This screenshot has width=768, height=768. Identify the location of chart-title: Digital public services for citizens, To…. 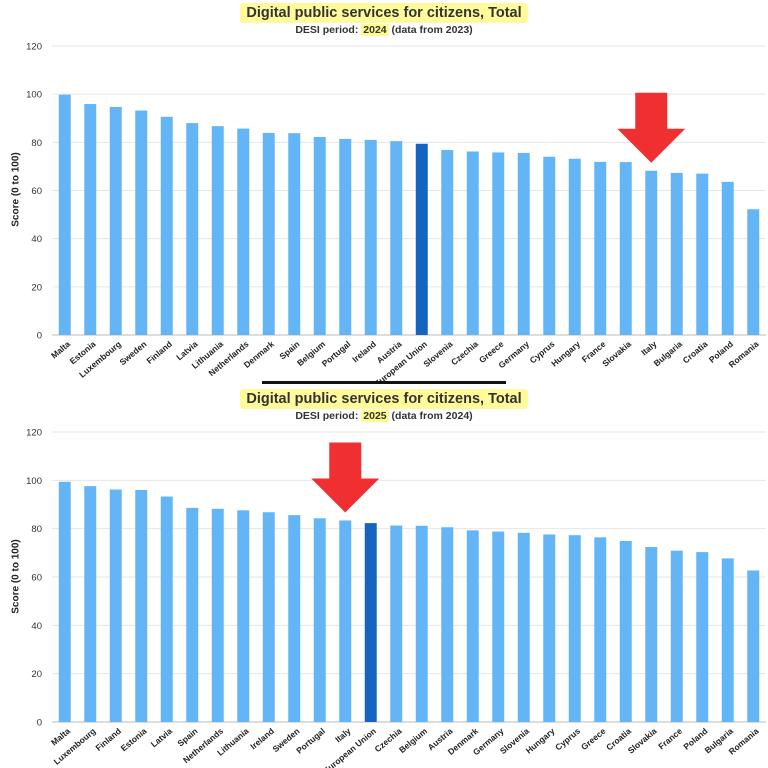
(384, 399).